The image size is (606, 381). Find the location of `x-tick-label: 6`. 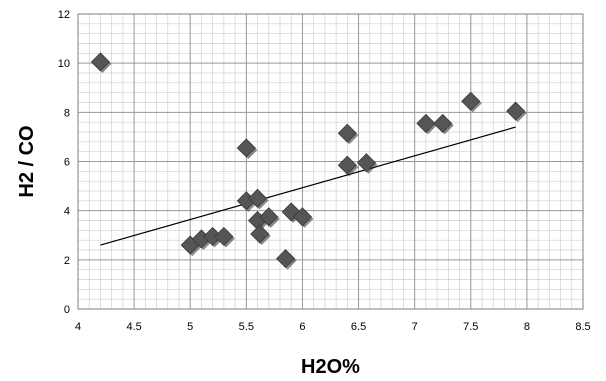

x-tick-label: 6 is located at coordinates (302, 327).